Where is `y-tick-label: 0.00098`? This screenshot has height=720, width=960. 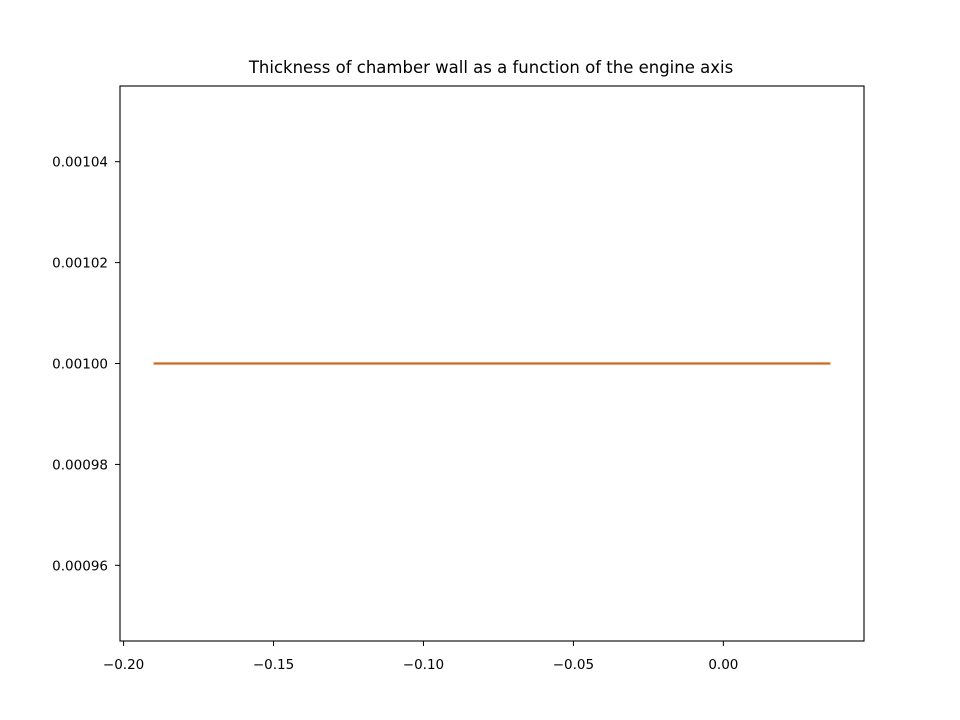 y-tick-label: 0.00098 is located at coordinates (80, 465).